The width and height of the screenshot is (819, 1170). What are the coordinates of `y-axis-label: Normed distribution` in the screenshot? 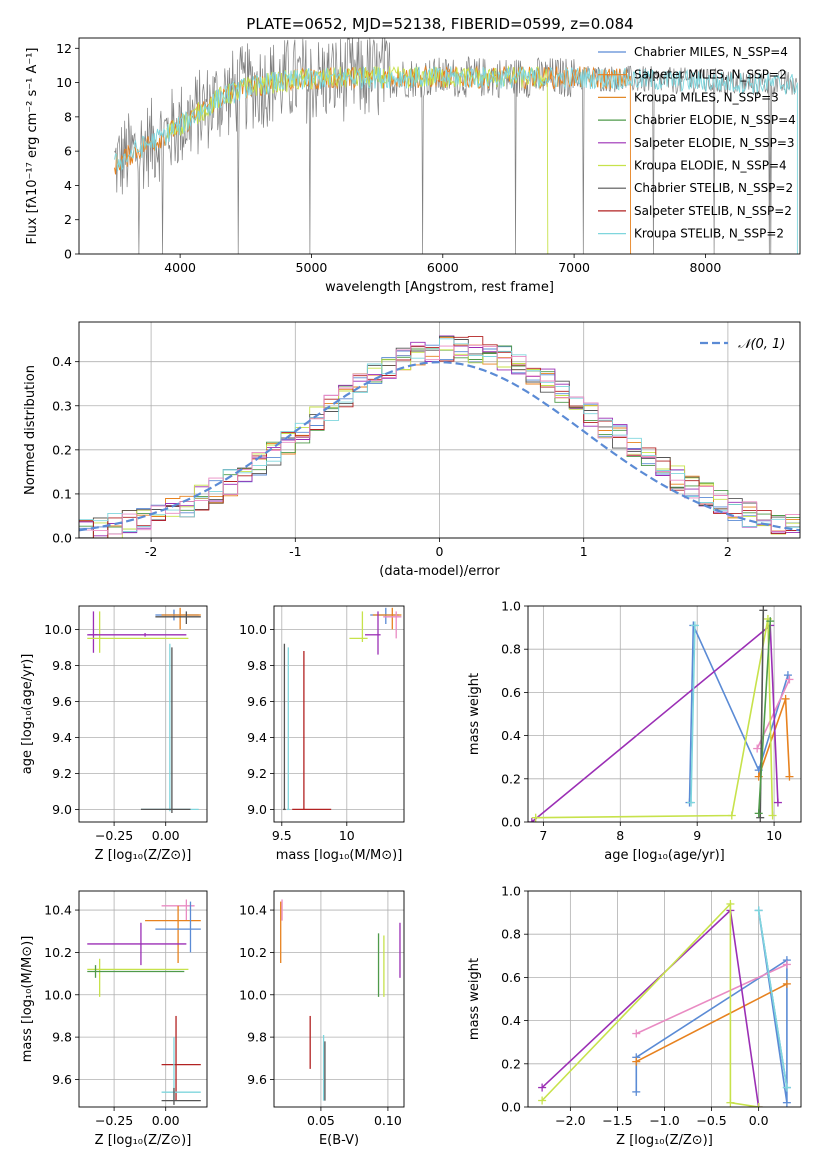 It's located at (30, 430).